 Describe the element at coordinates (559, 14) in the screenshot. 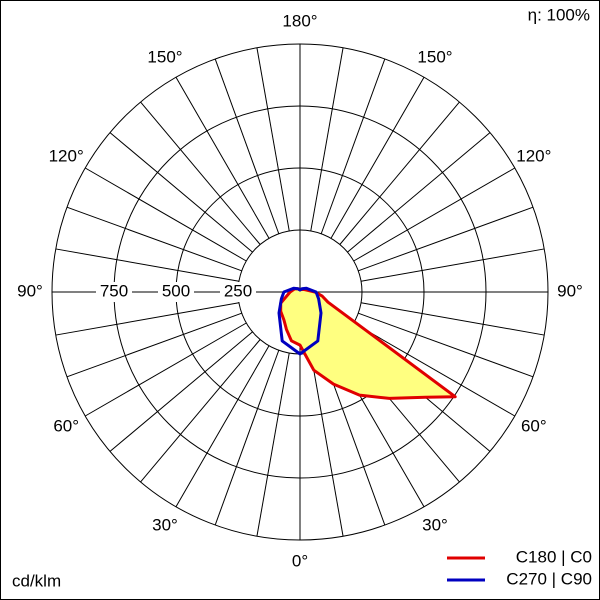

I see `efficiency: η: 100%` at that location.